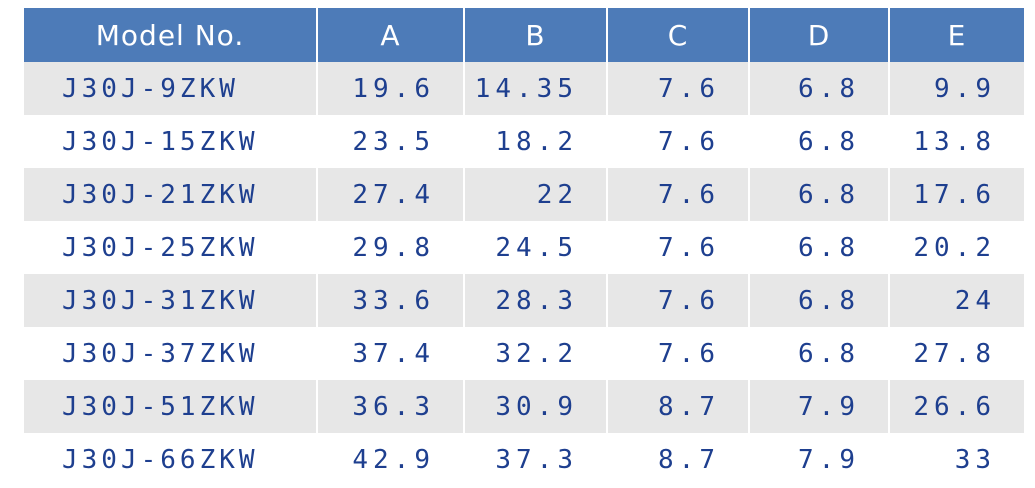  I want to click on value-cell: 29.8, so click(393, 247).